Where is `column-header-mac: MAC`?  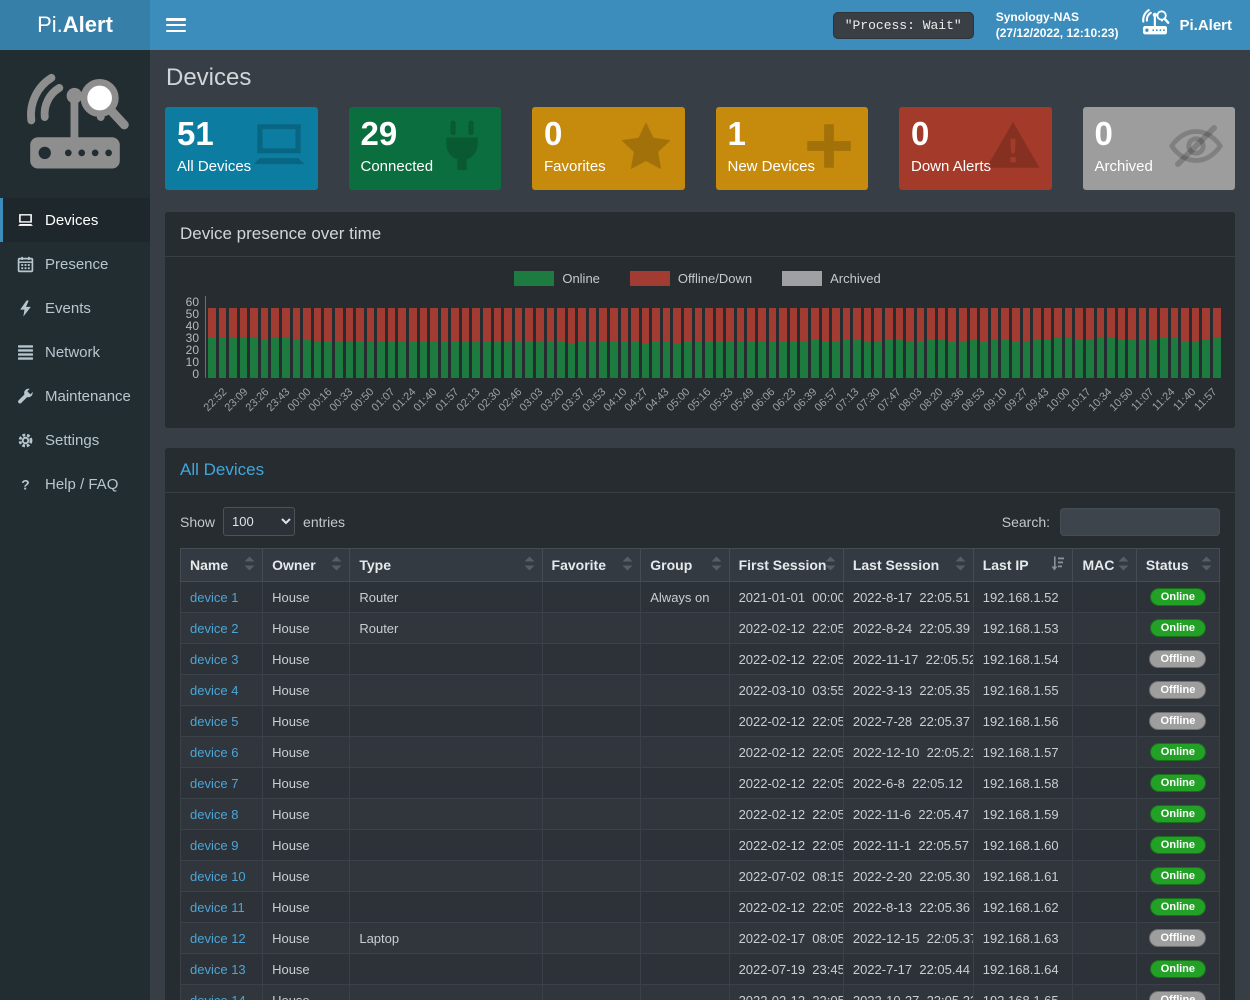 column-header-mac: MAC is located at coordinates (1104, 565).